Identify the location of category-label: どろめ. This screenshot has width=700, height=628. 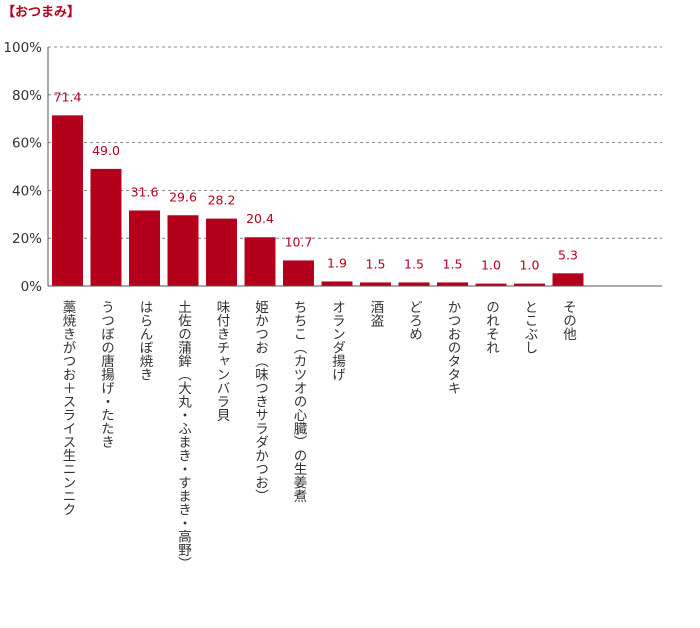
(414, 320).